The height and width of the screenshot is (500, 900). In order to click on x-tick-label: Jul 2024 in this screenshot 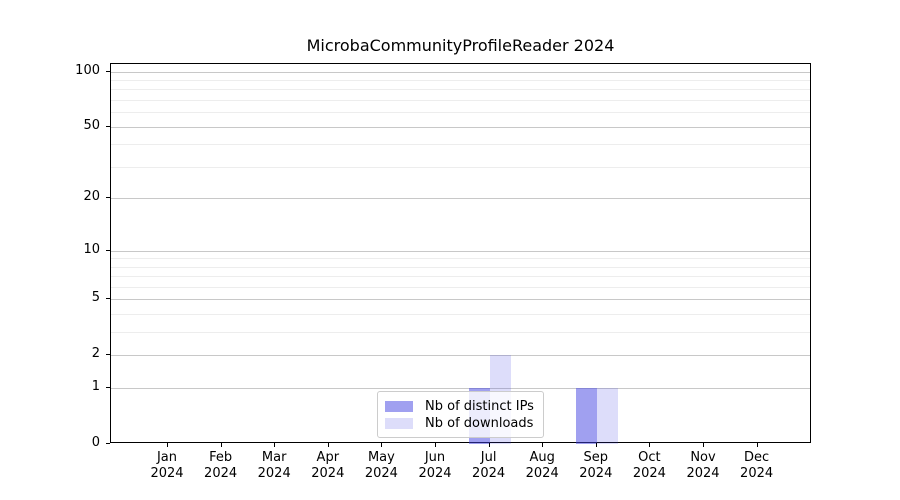, I will do `click(489, 465)`.